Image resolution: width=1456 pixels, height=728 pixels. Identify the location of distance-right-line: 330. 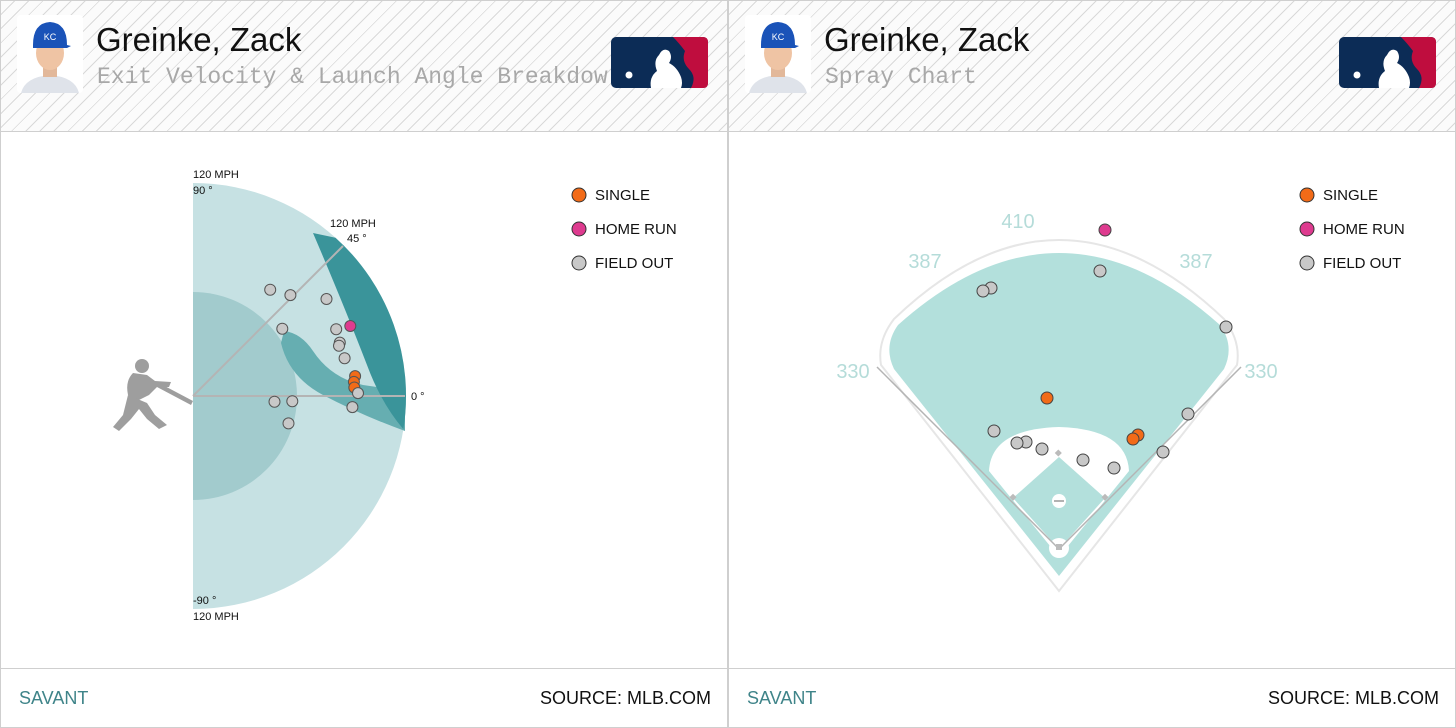
(1260, 372).